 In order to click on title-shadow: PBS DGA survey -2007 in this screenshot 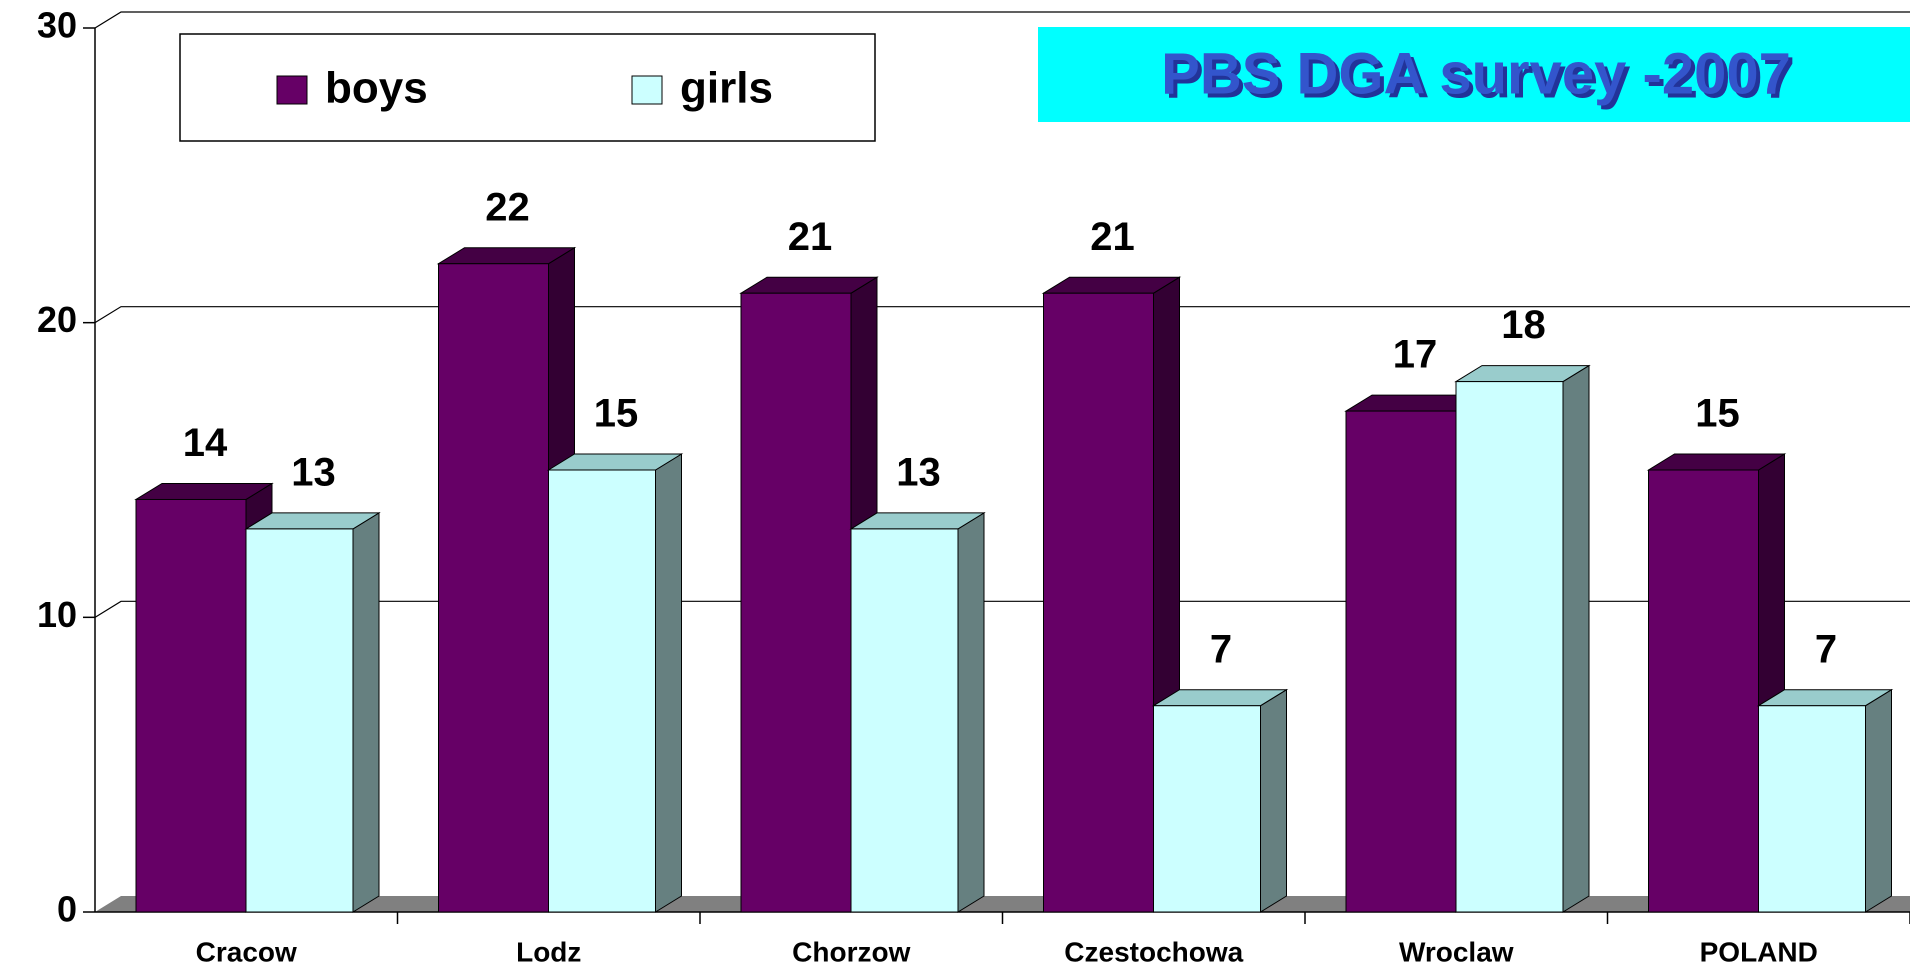, I will do `click(1480, 77)`.